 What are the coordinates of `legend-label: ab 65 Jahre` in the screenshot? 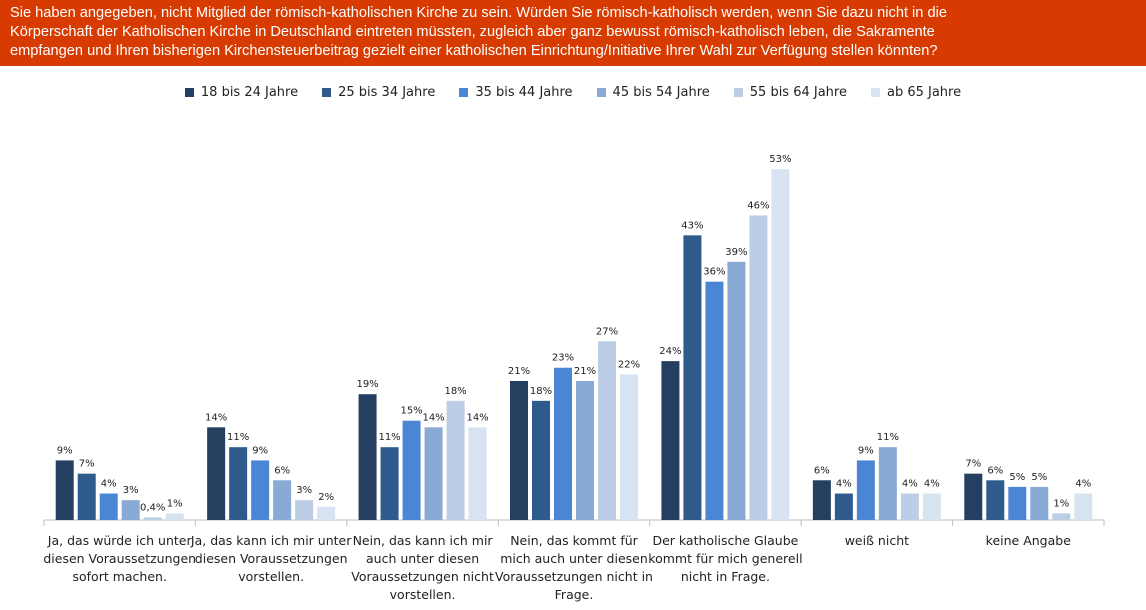 It's located at (924, 92).